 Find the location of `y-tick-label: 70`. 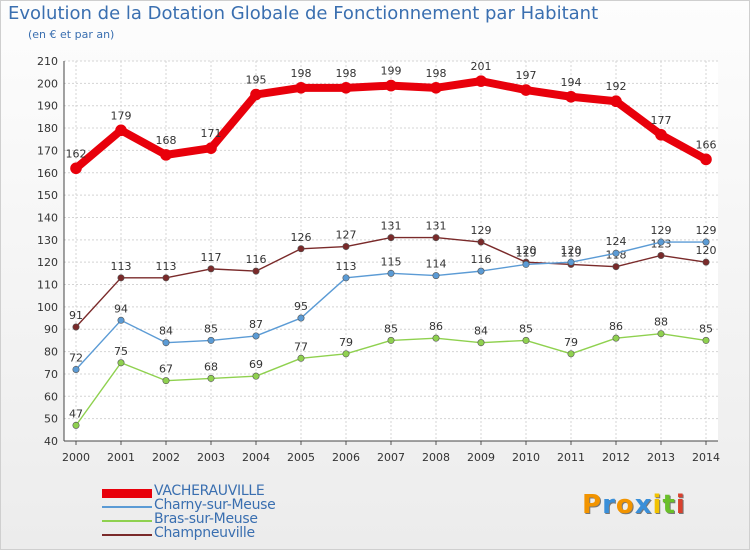

y-tick-label: 70 is located at coordinates (51, 374).